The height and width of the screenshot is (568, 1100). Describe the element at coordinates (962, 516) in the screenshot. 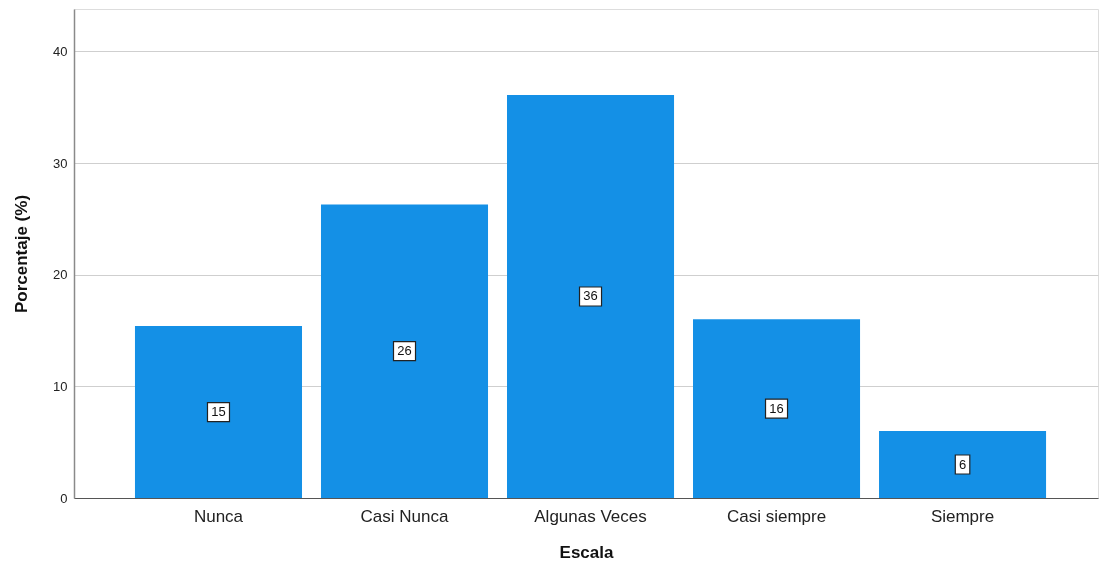

I see `x-tick-label: Siempre` at that location.